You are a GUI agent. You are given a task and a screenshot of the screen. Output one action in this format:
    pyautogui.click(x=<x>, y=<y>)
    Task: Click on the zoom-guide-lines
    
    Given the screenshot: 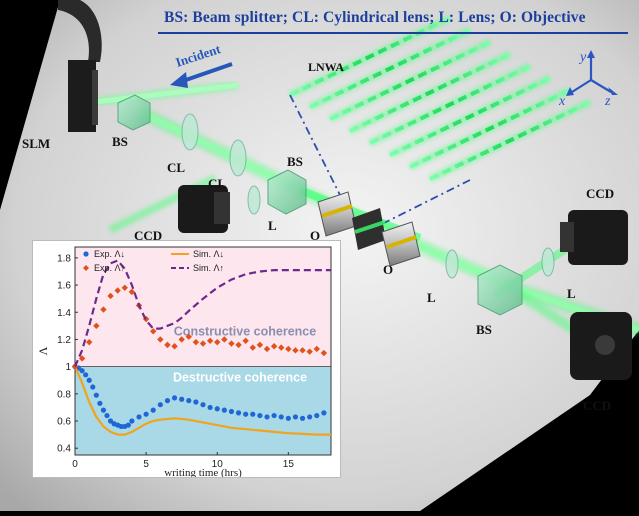 What is the action you would take?
    pyautogui.click(x=380, y=160)
    